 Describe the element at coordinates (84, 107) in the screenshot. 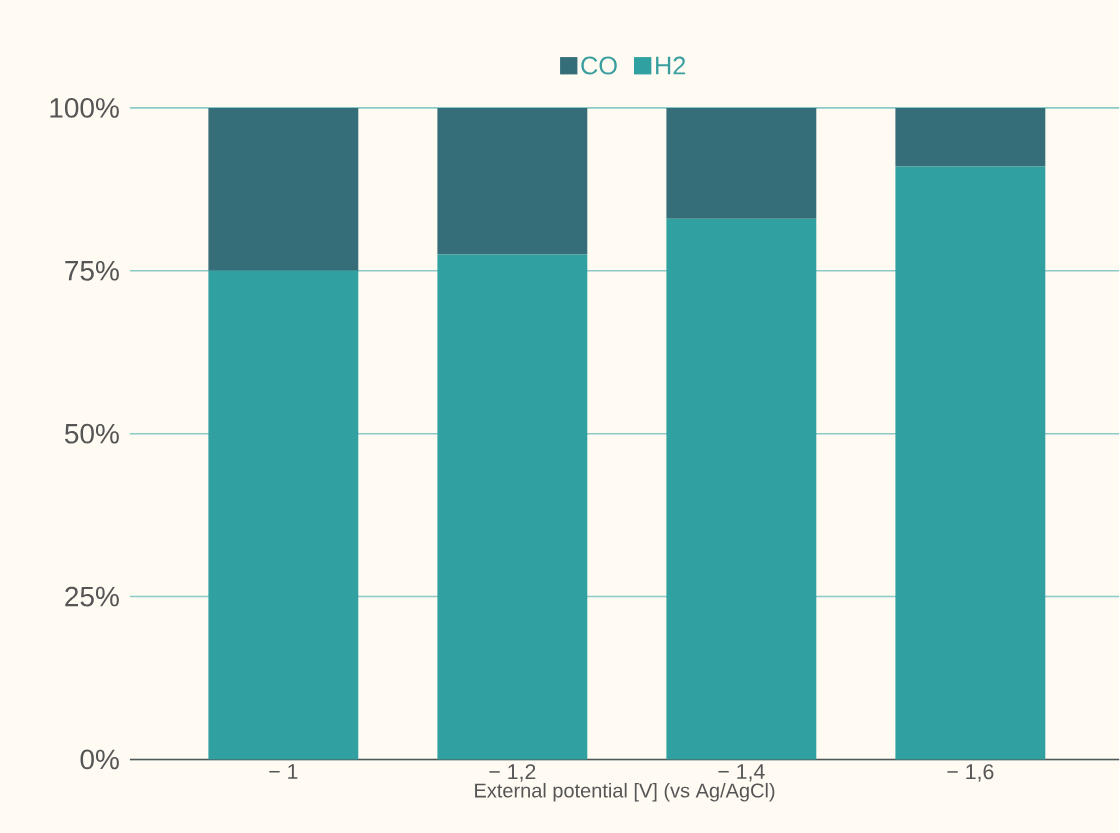

I see `y-tick-label: 100%` at that location.